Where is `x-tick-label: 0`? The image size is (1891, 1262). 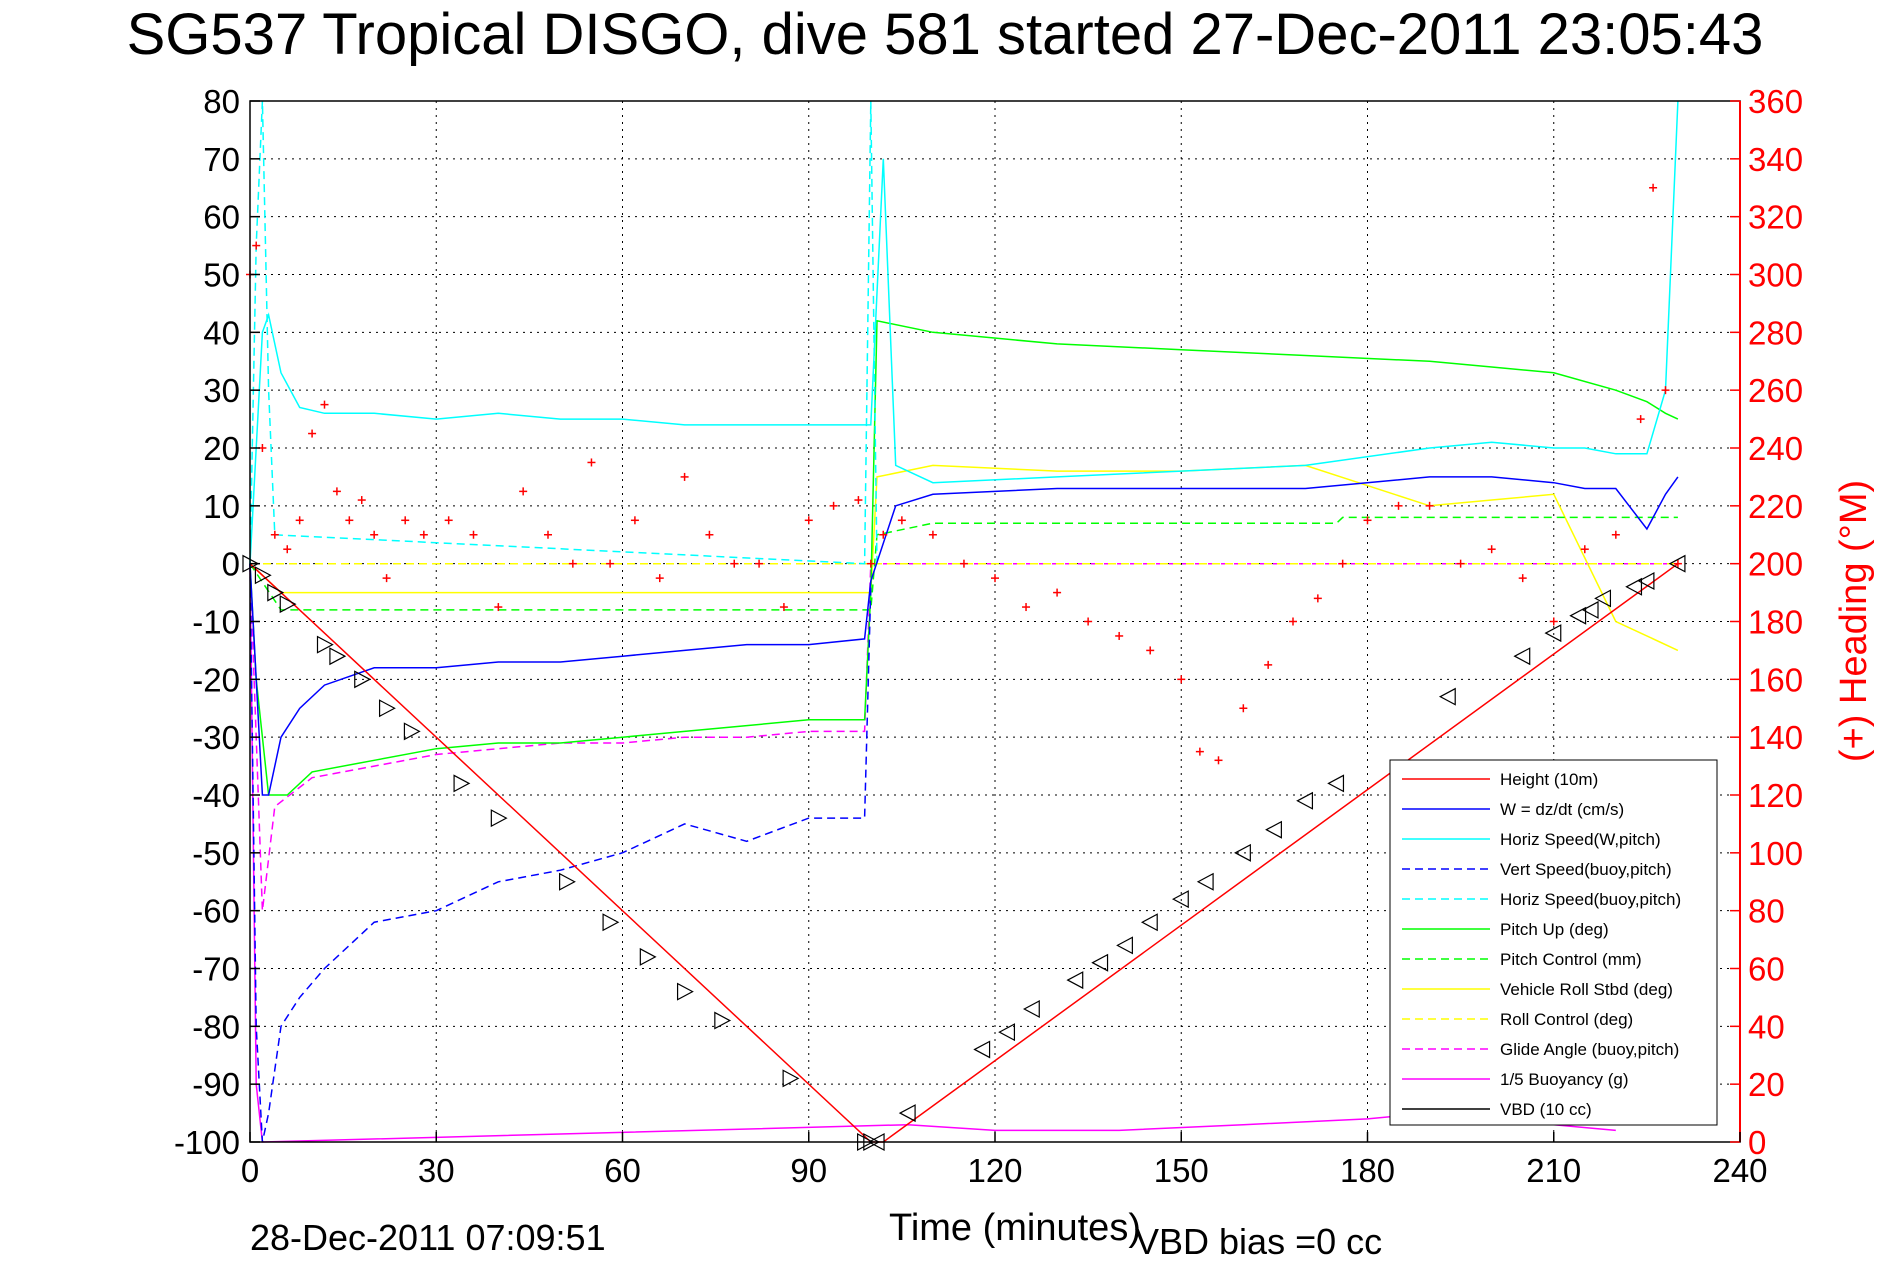
x-tick-label: 0 is located at coordinates (250, 1170).